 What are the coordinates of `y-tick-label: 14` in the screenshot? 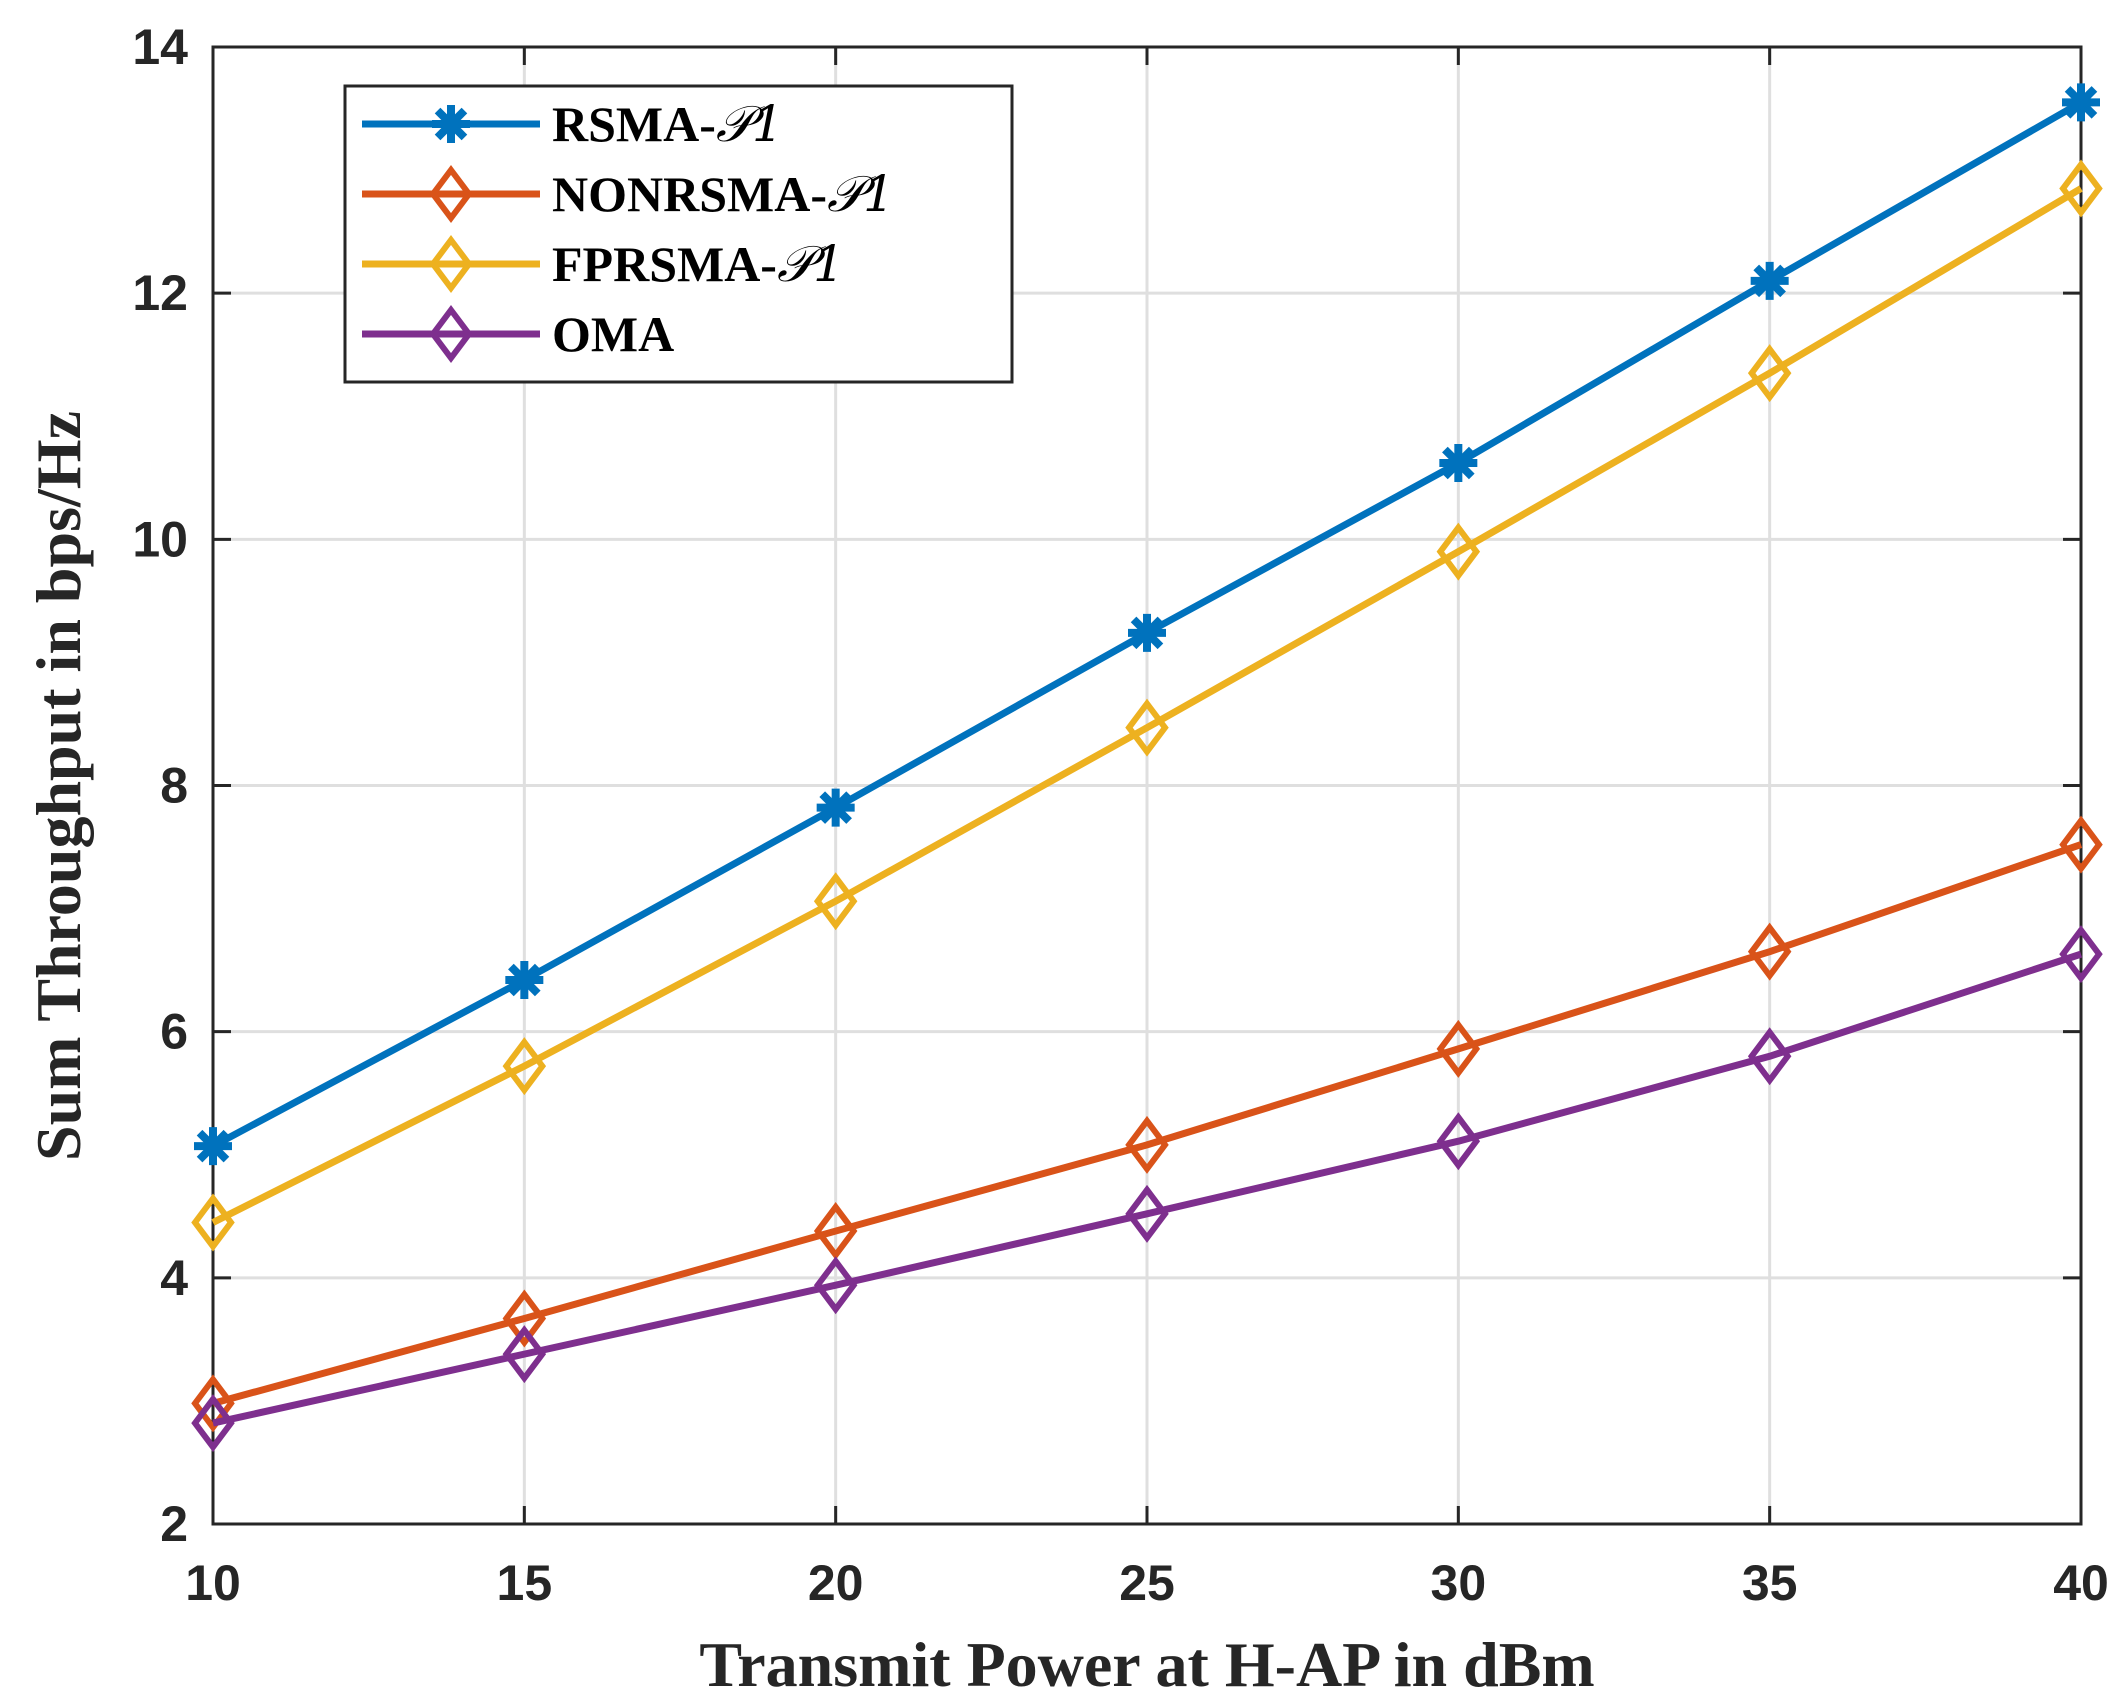 It's located at (160, 47).